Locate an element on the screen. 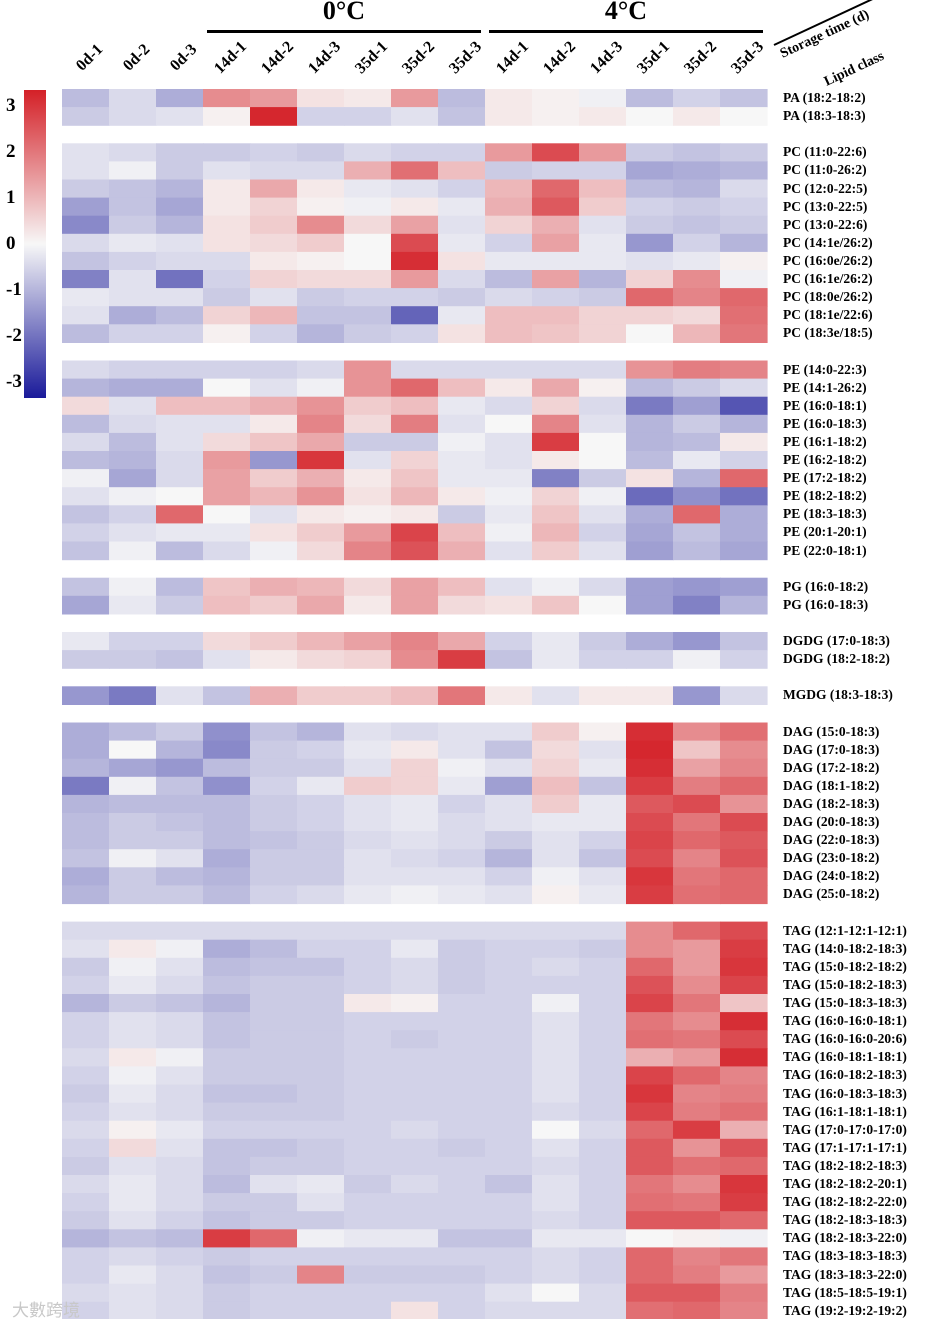 The width and height of the screenshot is (928, 1321). colorbar-tick-label: -2 is located at coordinates (14, 335).